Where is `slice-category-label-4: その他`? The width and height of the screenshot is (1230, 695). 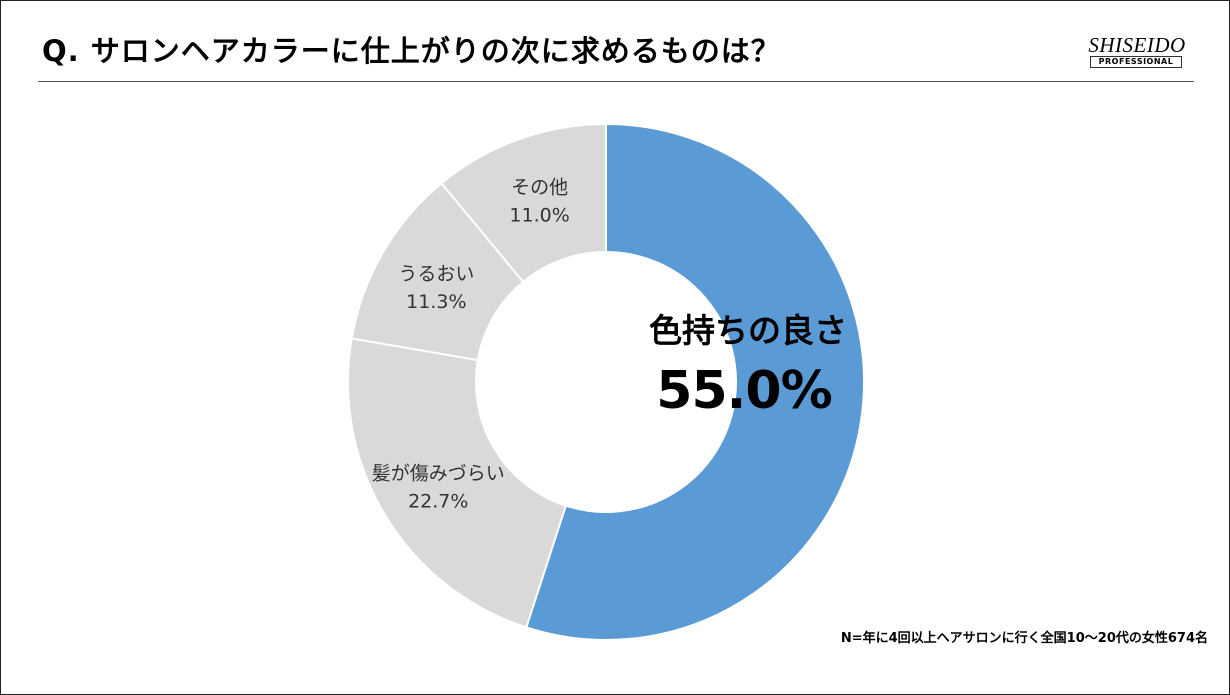 slice-category-label-4: その他 is located at coordinates (539, 188).